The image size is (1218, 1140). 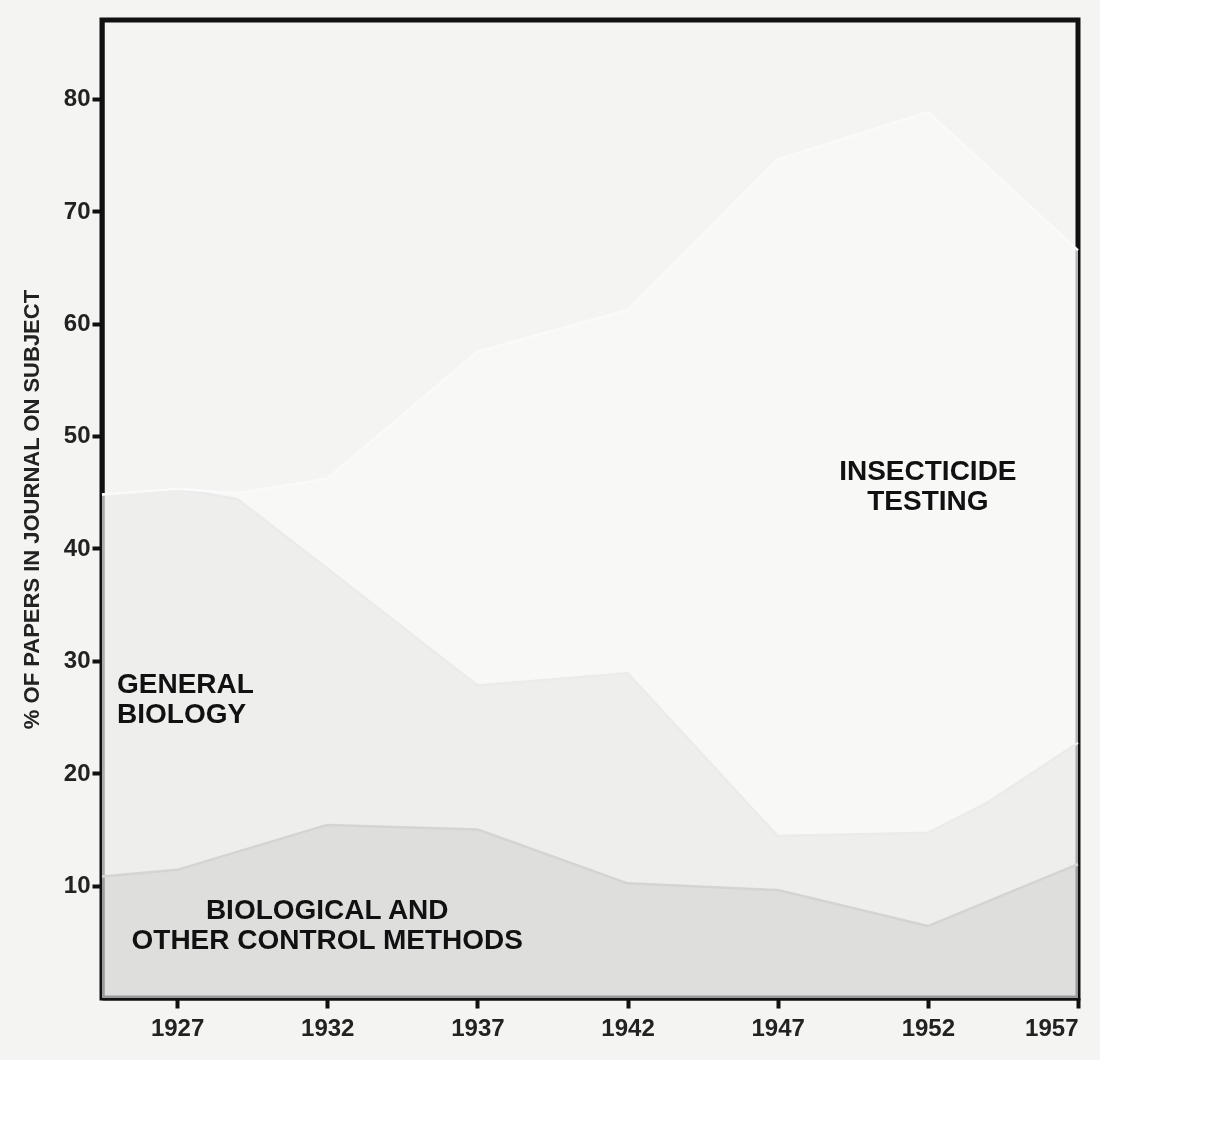 I want to click on series-label: GENERAL BIOLOGY, so click(x=185, y=699).